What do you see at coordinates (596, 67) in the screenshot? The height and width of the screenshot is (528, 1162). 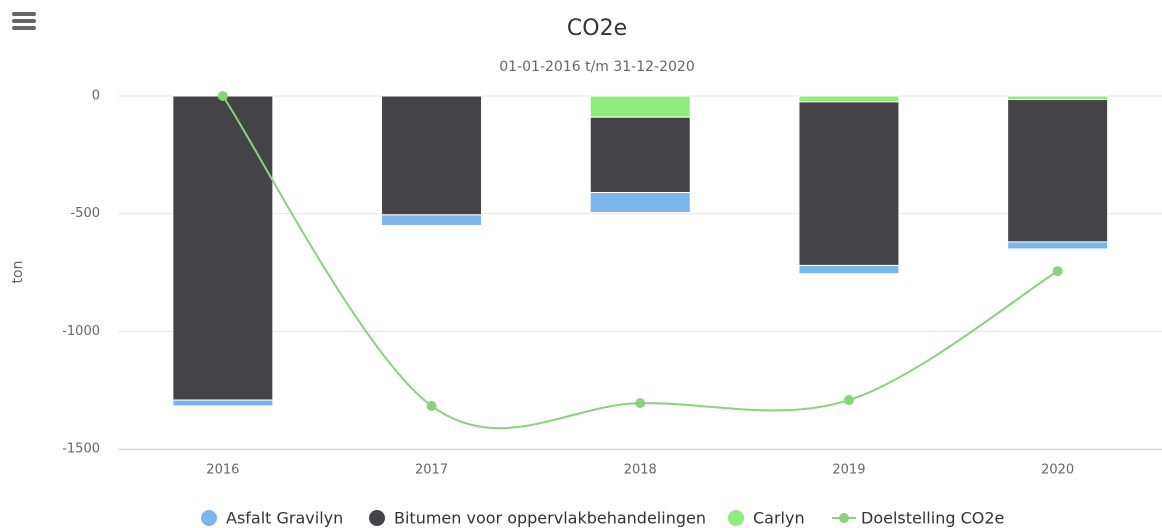 I see `chart-subtitle: 01-01-2016 t/m 31-12-2020` at bounding box center [596, 67].